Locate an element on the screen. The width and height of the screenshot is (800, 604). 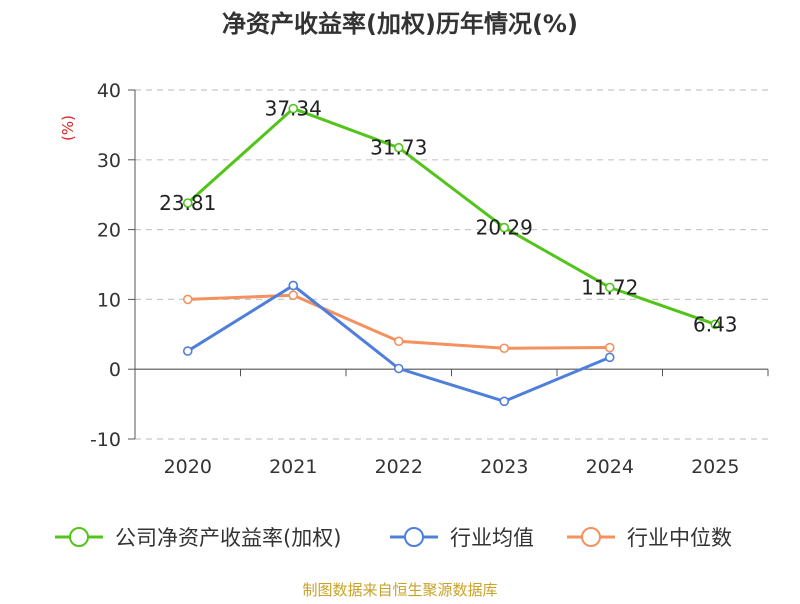
chart-title: 净资产收益率(加权)历年情况(%) is located at coordinates (400, 24).